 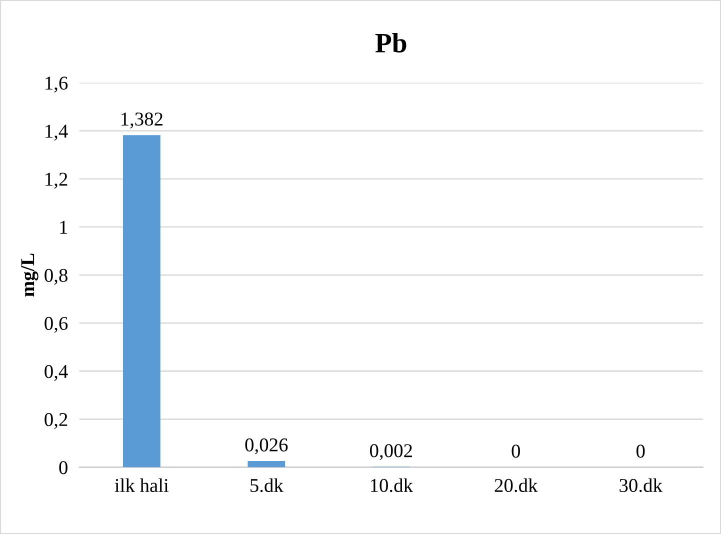 What do you see at coordinates (56, 372) in the screenshot?
I see `y-tick-label: 0,4` at bounding box center [56, 372].